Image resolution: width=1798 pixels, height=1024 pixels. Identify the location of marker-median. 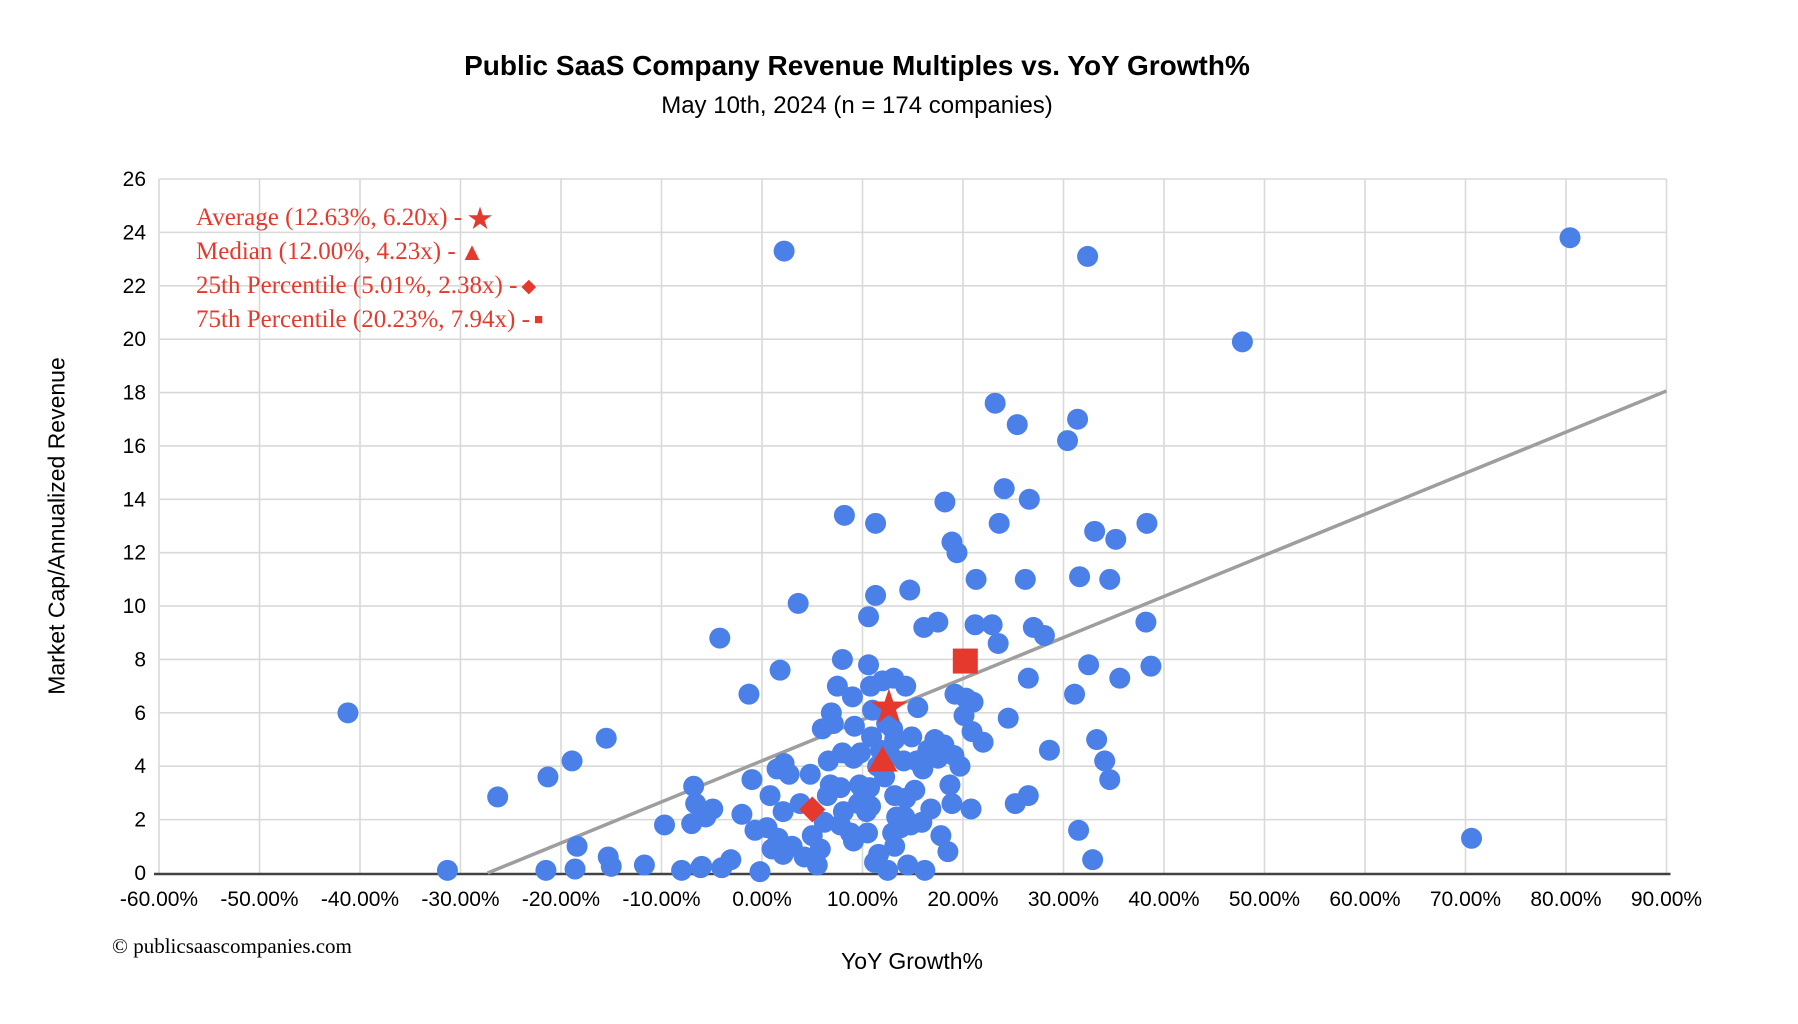
(882, 759).